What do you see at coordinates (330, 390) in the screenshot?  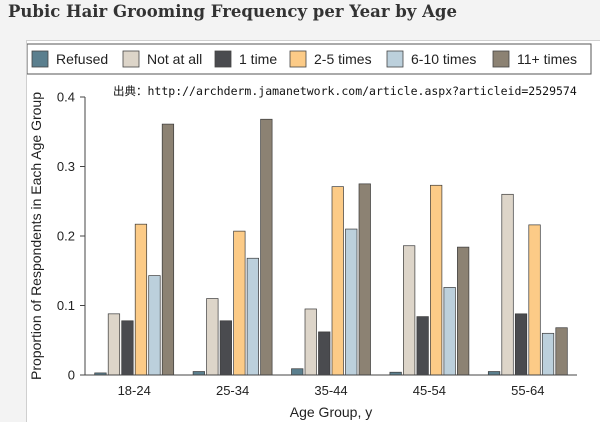 I see `x-tick-label: 35-44` at bounding box center [330, 390].